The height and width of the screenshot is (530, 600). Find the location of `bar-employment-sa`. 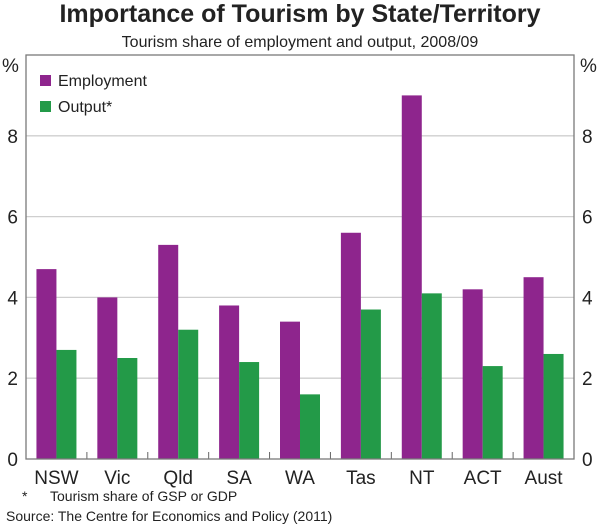

bar-employment-sa is located at coordinates (229, 382).